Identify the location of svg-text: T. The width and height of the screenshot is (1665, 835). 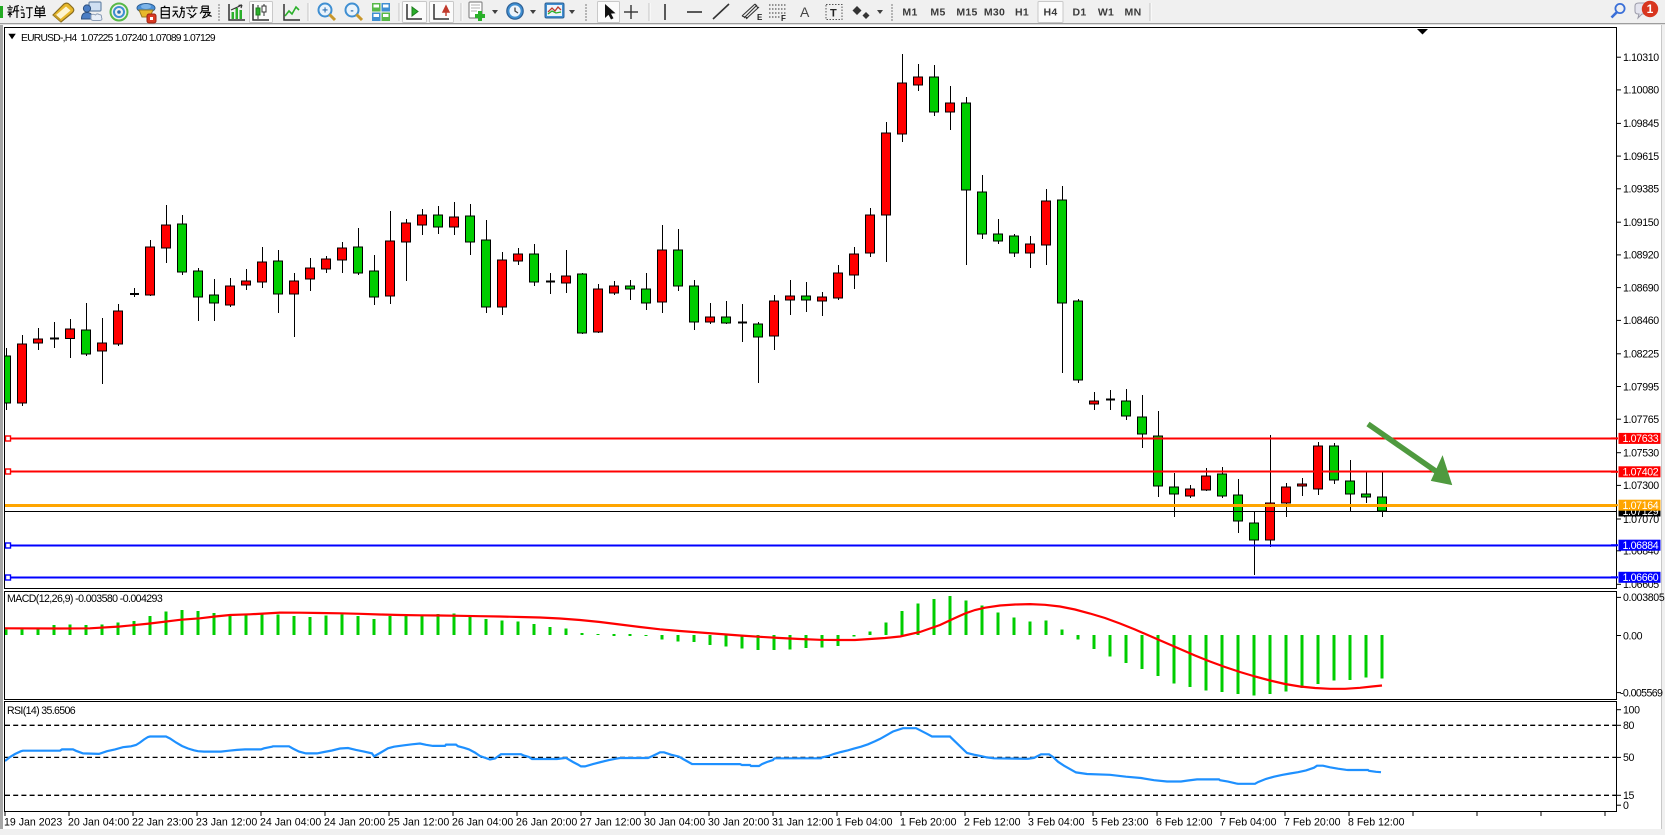
(833, 14).